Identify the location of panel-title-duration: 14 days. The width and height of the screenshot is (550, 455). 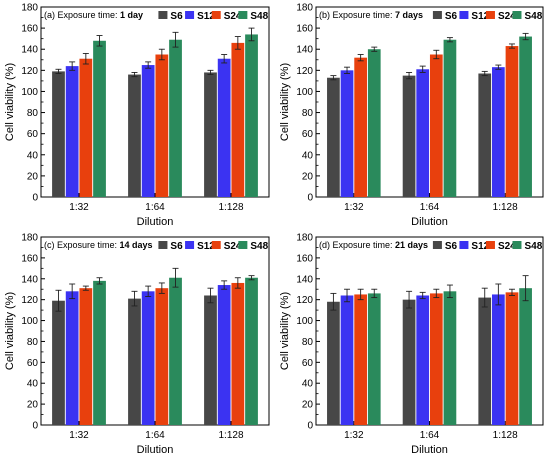
(136, 245).